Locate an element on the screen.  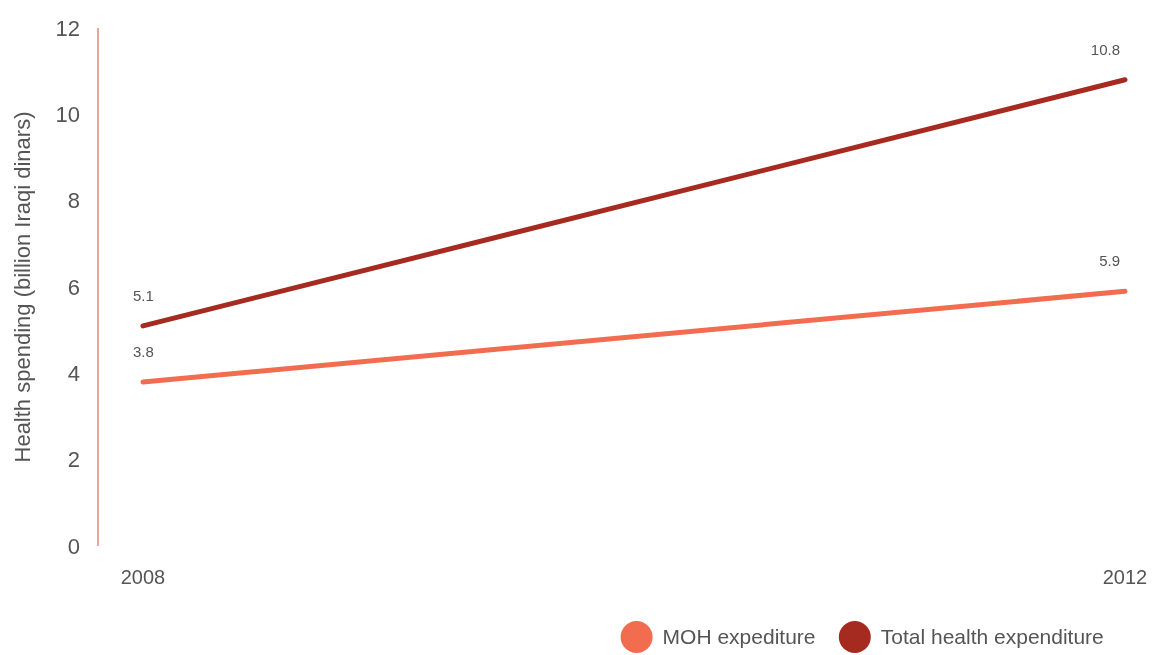
data-label: 10.8 is located at coordinates (1105, 49).